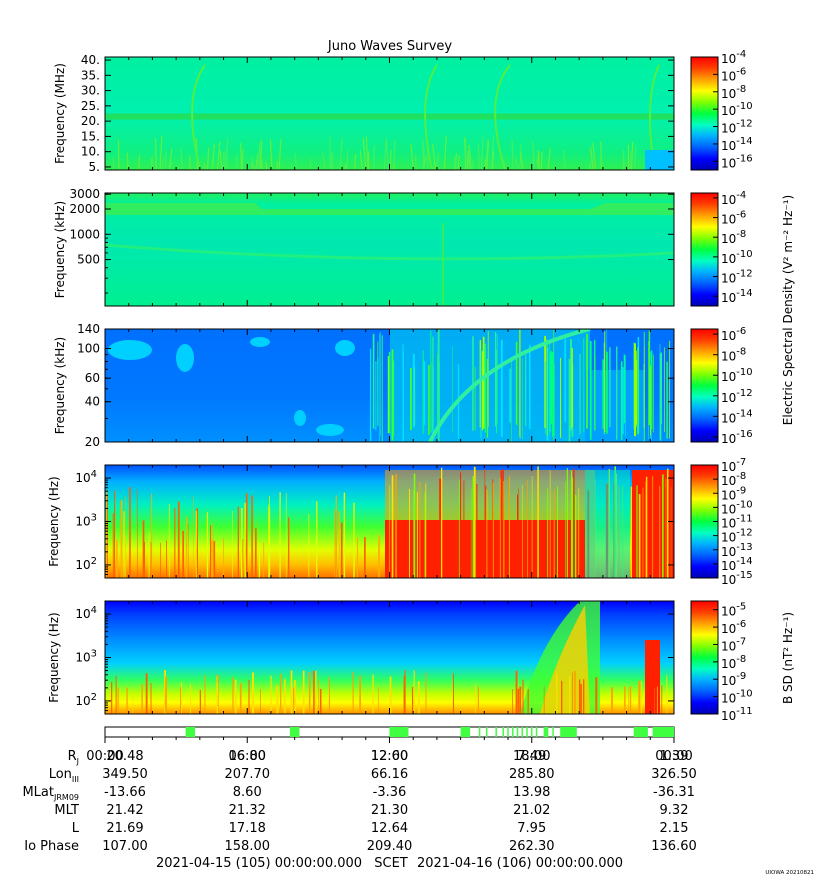  What do you see at coordinates (531, 792) in the screenshot?
I see `ephemeris-value: 13.98` at bounding box center [531, 792].